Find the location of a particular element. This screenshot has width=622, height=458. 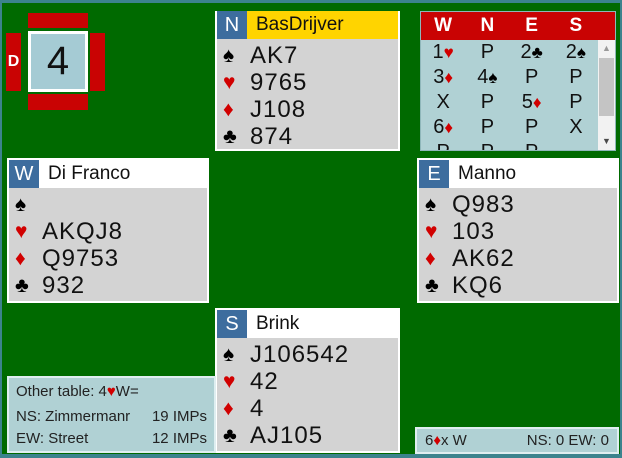

bid-level: 6 is located at coordinates (439, 127).